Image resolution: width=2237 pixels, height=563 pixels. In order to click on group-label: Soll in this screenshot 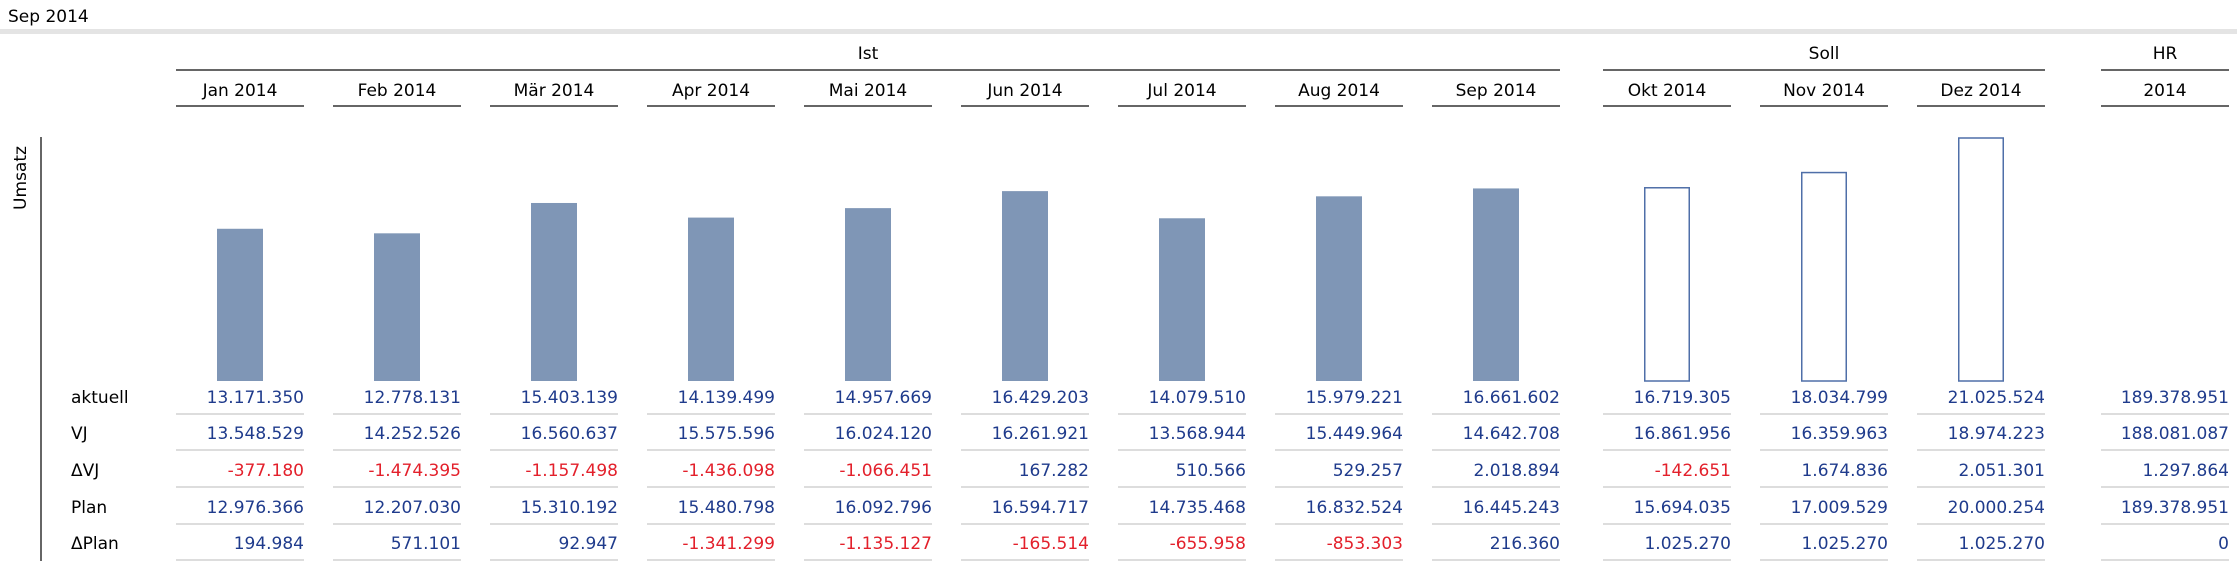, I will do `click(1824, 54)`.